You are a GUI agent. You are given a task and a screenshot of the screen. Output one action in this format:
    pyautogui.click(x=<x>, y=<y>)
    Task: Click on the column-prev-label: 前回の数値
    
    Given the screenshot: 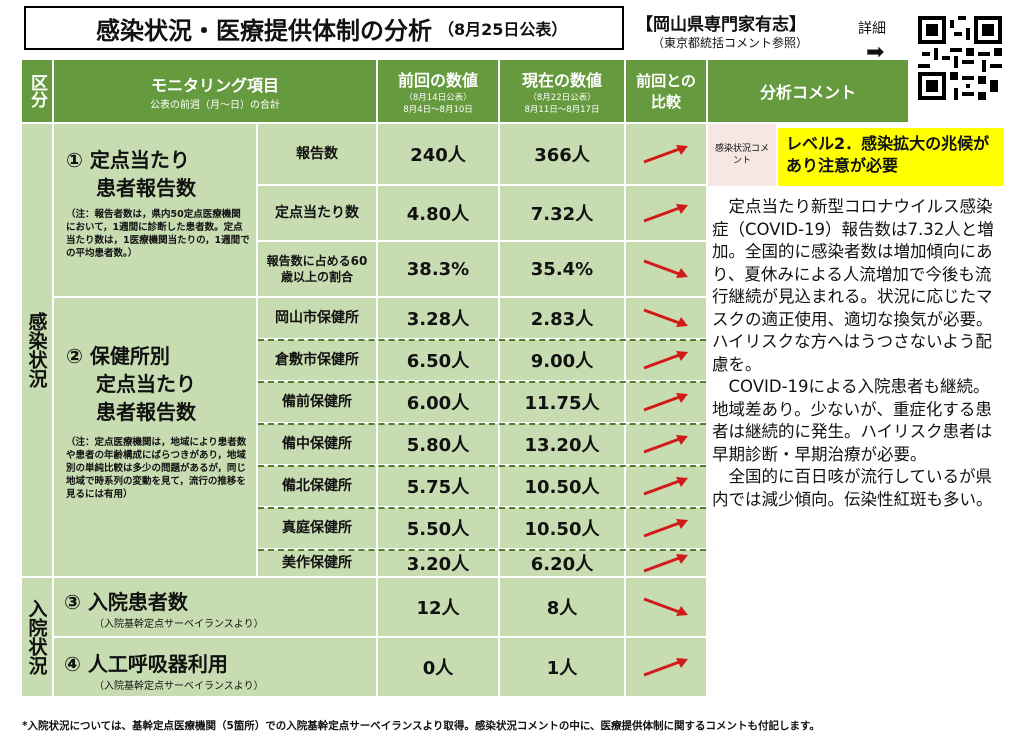 What is the action you would take?
    pyautogui.click(x=437, y=80)
    